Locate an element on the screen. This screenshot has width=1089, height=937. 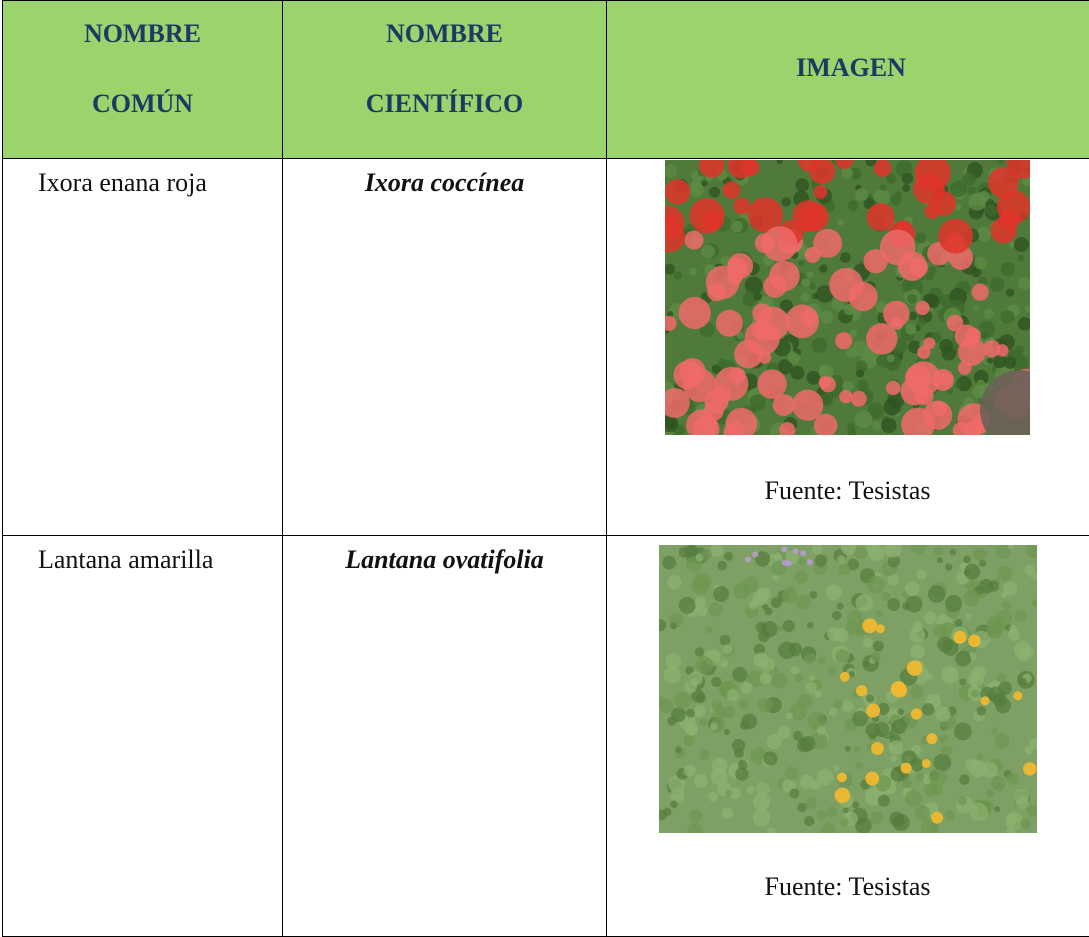
header-cell: NOMBRE CIENTÍFICO is located at coordinates (444, 79).